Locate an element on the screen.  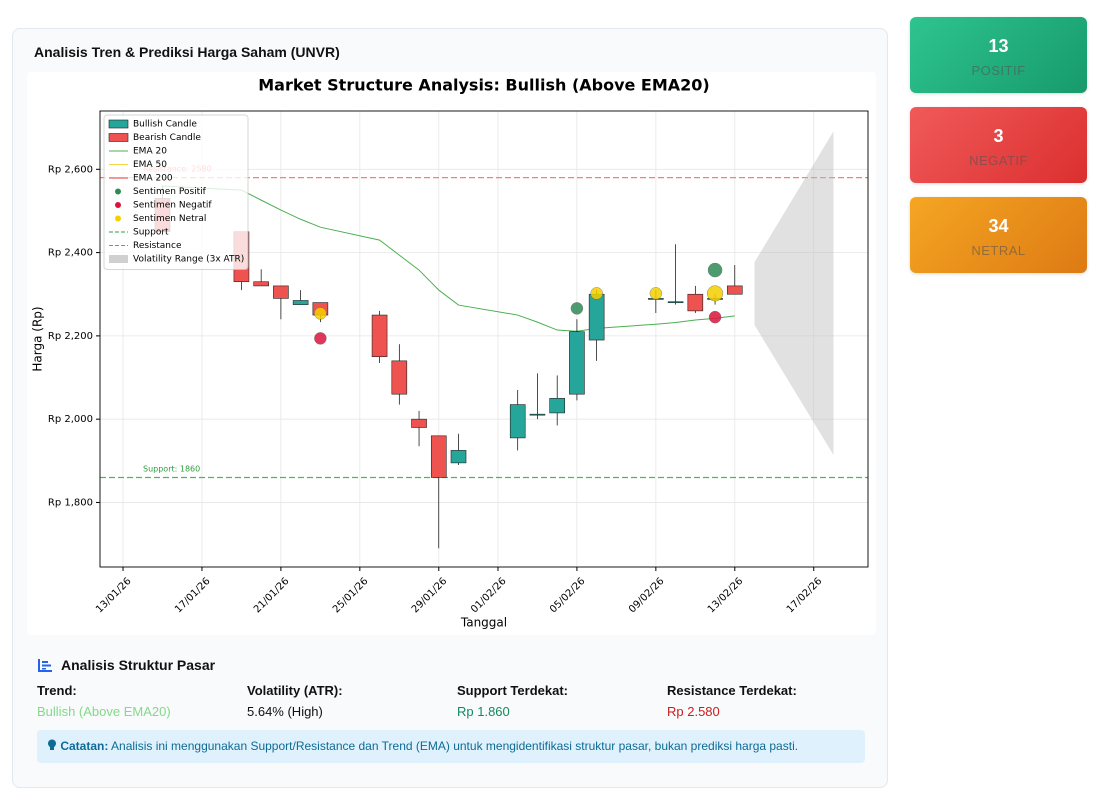
volatility-range is located at coordinates (794, 293).